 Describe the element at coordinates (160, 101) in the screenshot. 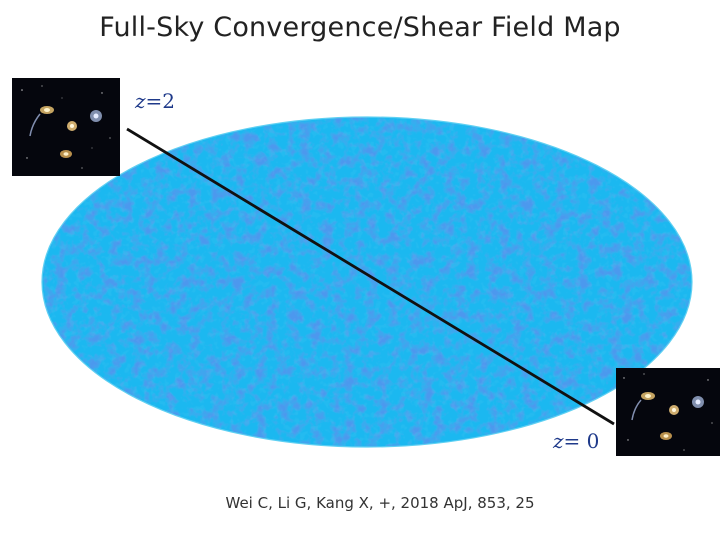

I see `redshift-value: =2` at that location.